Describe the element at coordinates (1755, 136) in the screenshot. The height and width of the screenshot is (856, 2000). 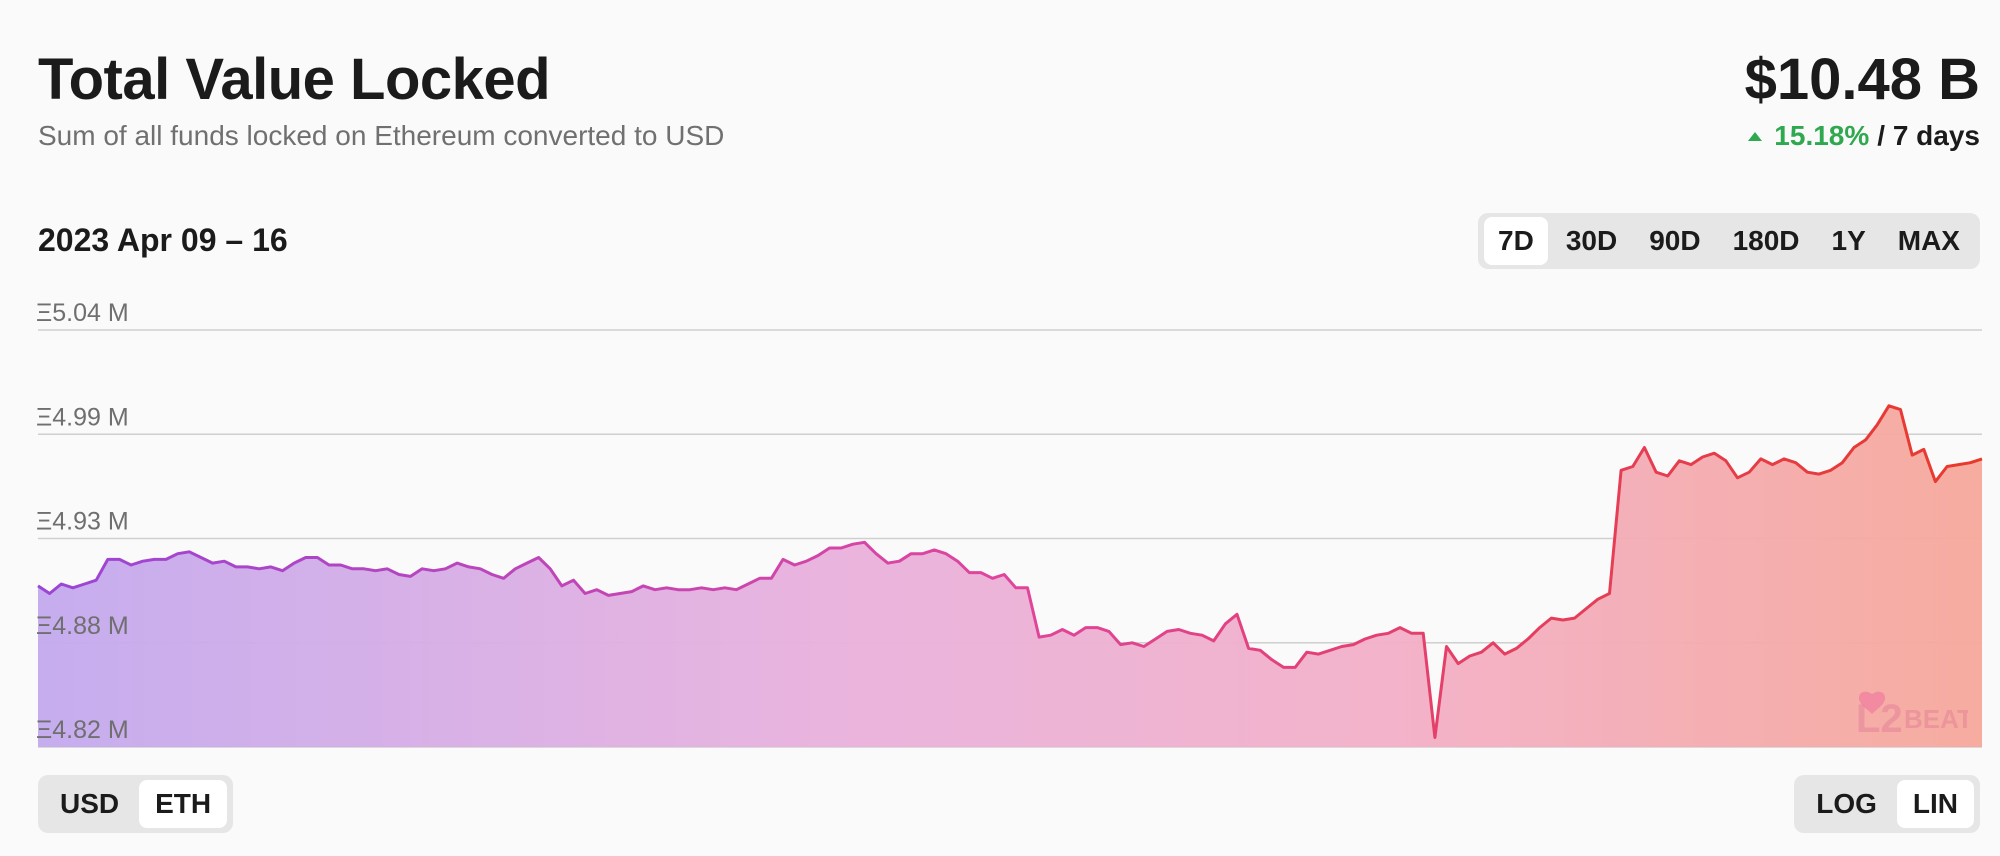
I see `triangle-up-icon` at that location.